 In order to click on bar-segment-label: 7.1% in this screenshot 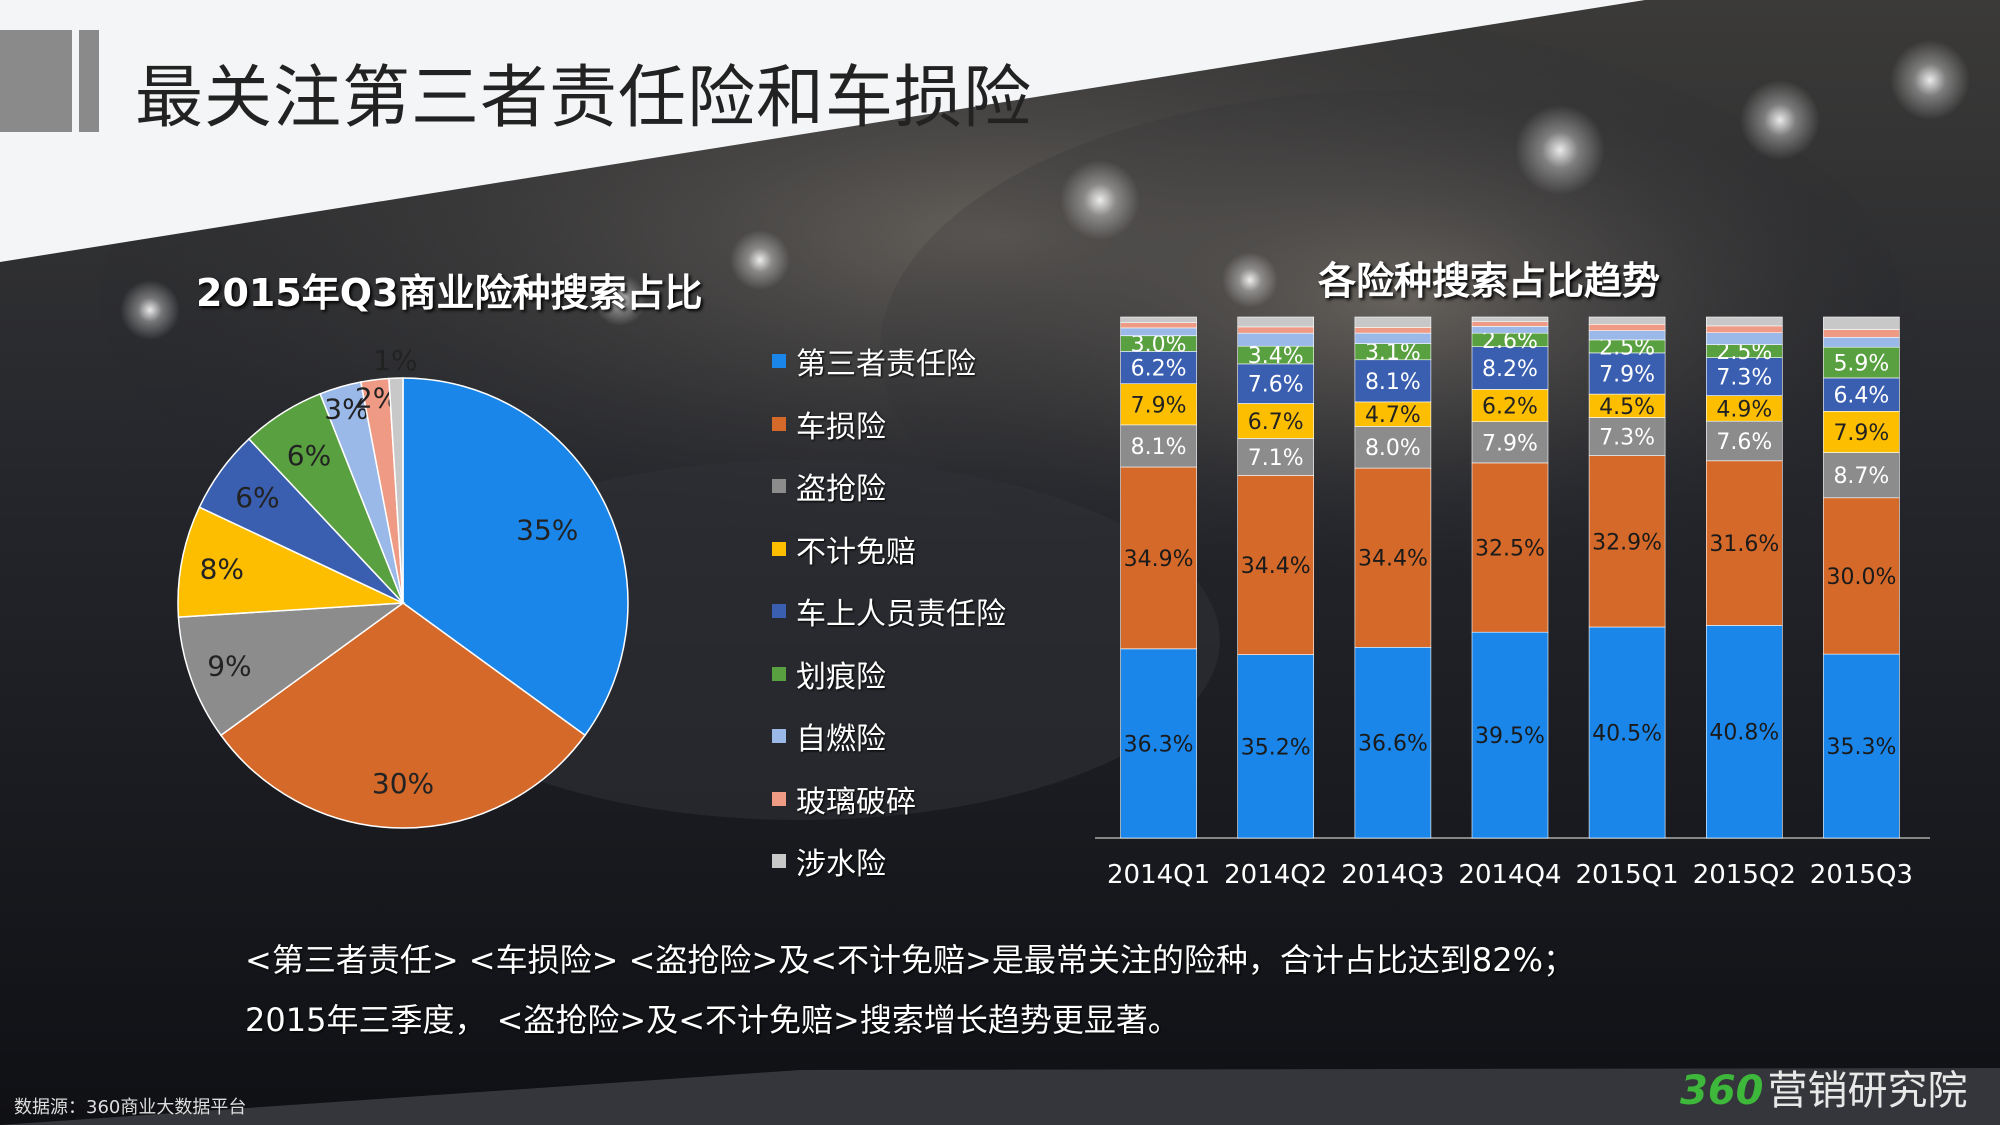, I will do `click(1276, 458)`.